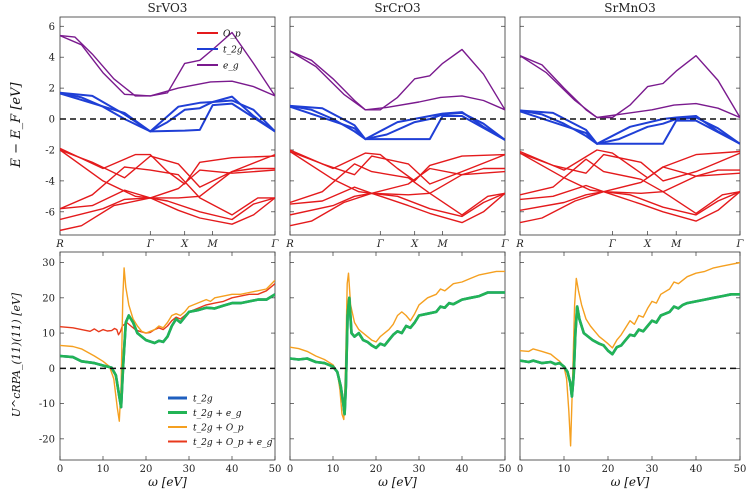  Describe the element at coordinates (231, 67) in the screenshot. I see `legend-label: e_g` at that location.